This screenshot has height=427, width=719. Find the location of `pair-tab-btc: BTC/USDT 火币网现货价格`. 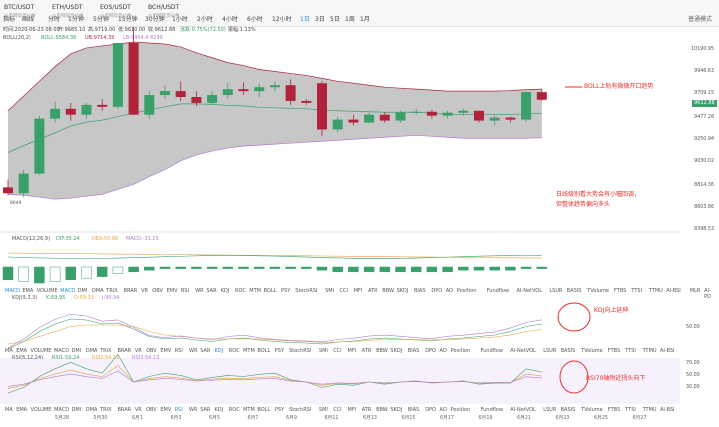

pair-tab-btc: BTC/USDT 火币网现货价格 is located at coordinates (25, 14).